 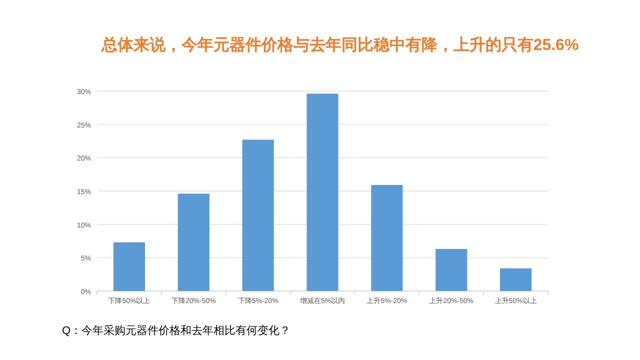 What do you see at coordinates (339, 45) in the screenshot?
I see `chart-title: 总体来说，今年元器件价格与去年同比稳中有降，上升的只有25.6%` at bounding box center [339, 45].